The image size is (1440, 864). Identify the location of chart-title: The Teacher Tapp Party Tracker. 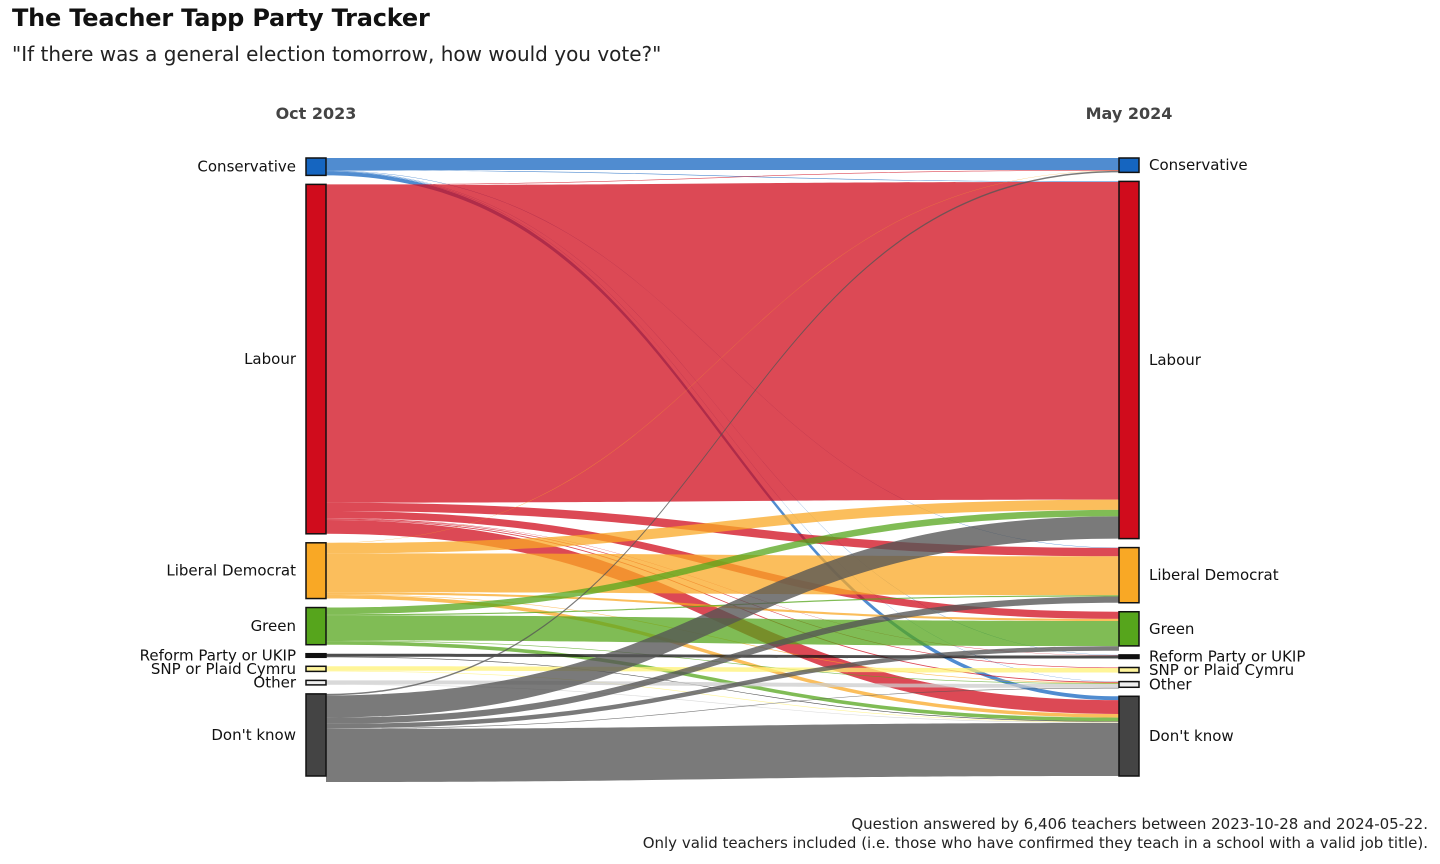
(221, 18).